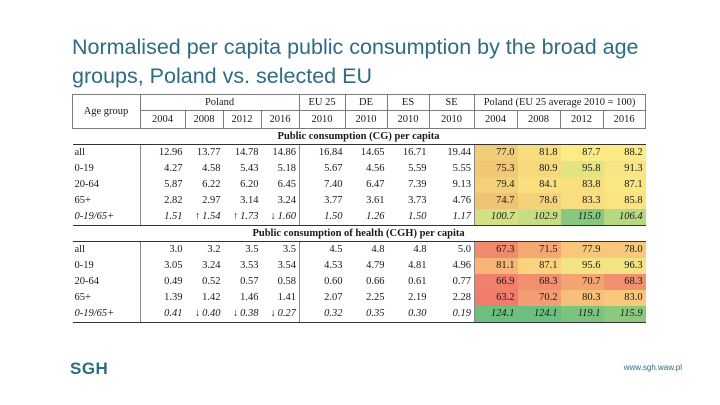 The height and width of the screenshot is (405, 720). I want to click on cell-value: 3.05, so click(173, 265).